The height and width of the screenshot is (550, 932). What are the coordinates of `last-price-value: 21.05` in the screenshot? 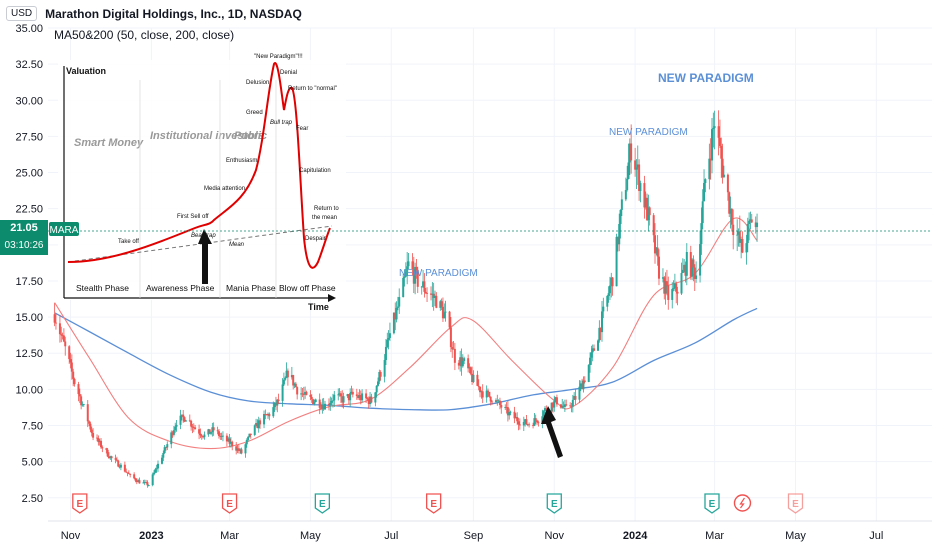 It's located at (24, 228).